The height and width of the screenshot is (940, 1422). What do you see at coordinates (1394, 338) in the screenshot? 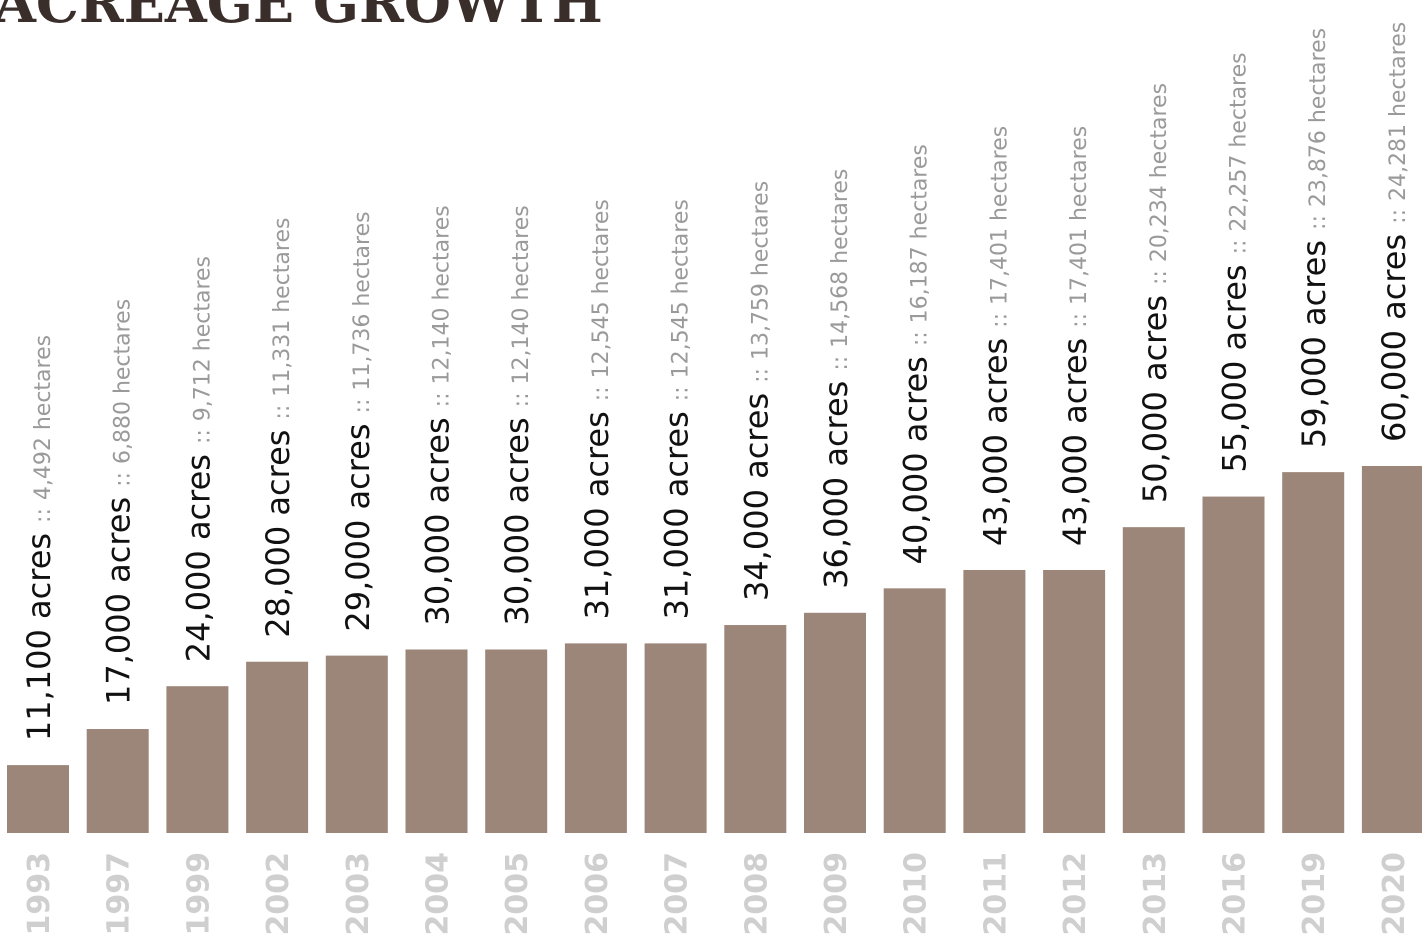
I see `acres-label: 60,000 acres` at bounding box center [1394, 338].